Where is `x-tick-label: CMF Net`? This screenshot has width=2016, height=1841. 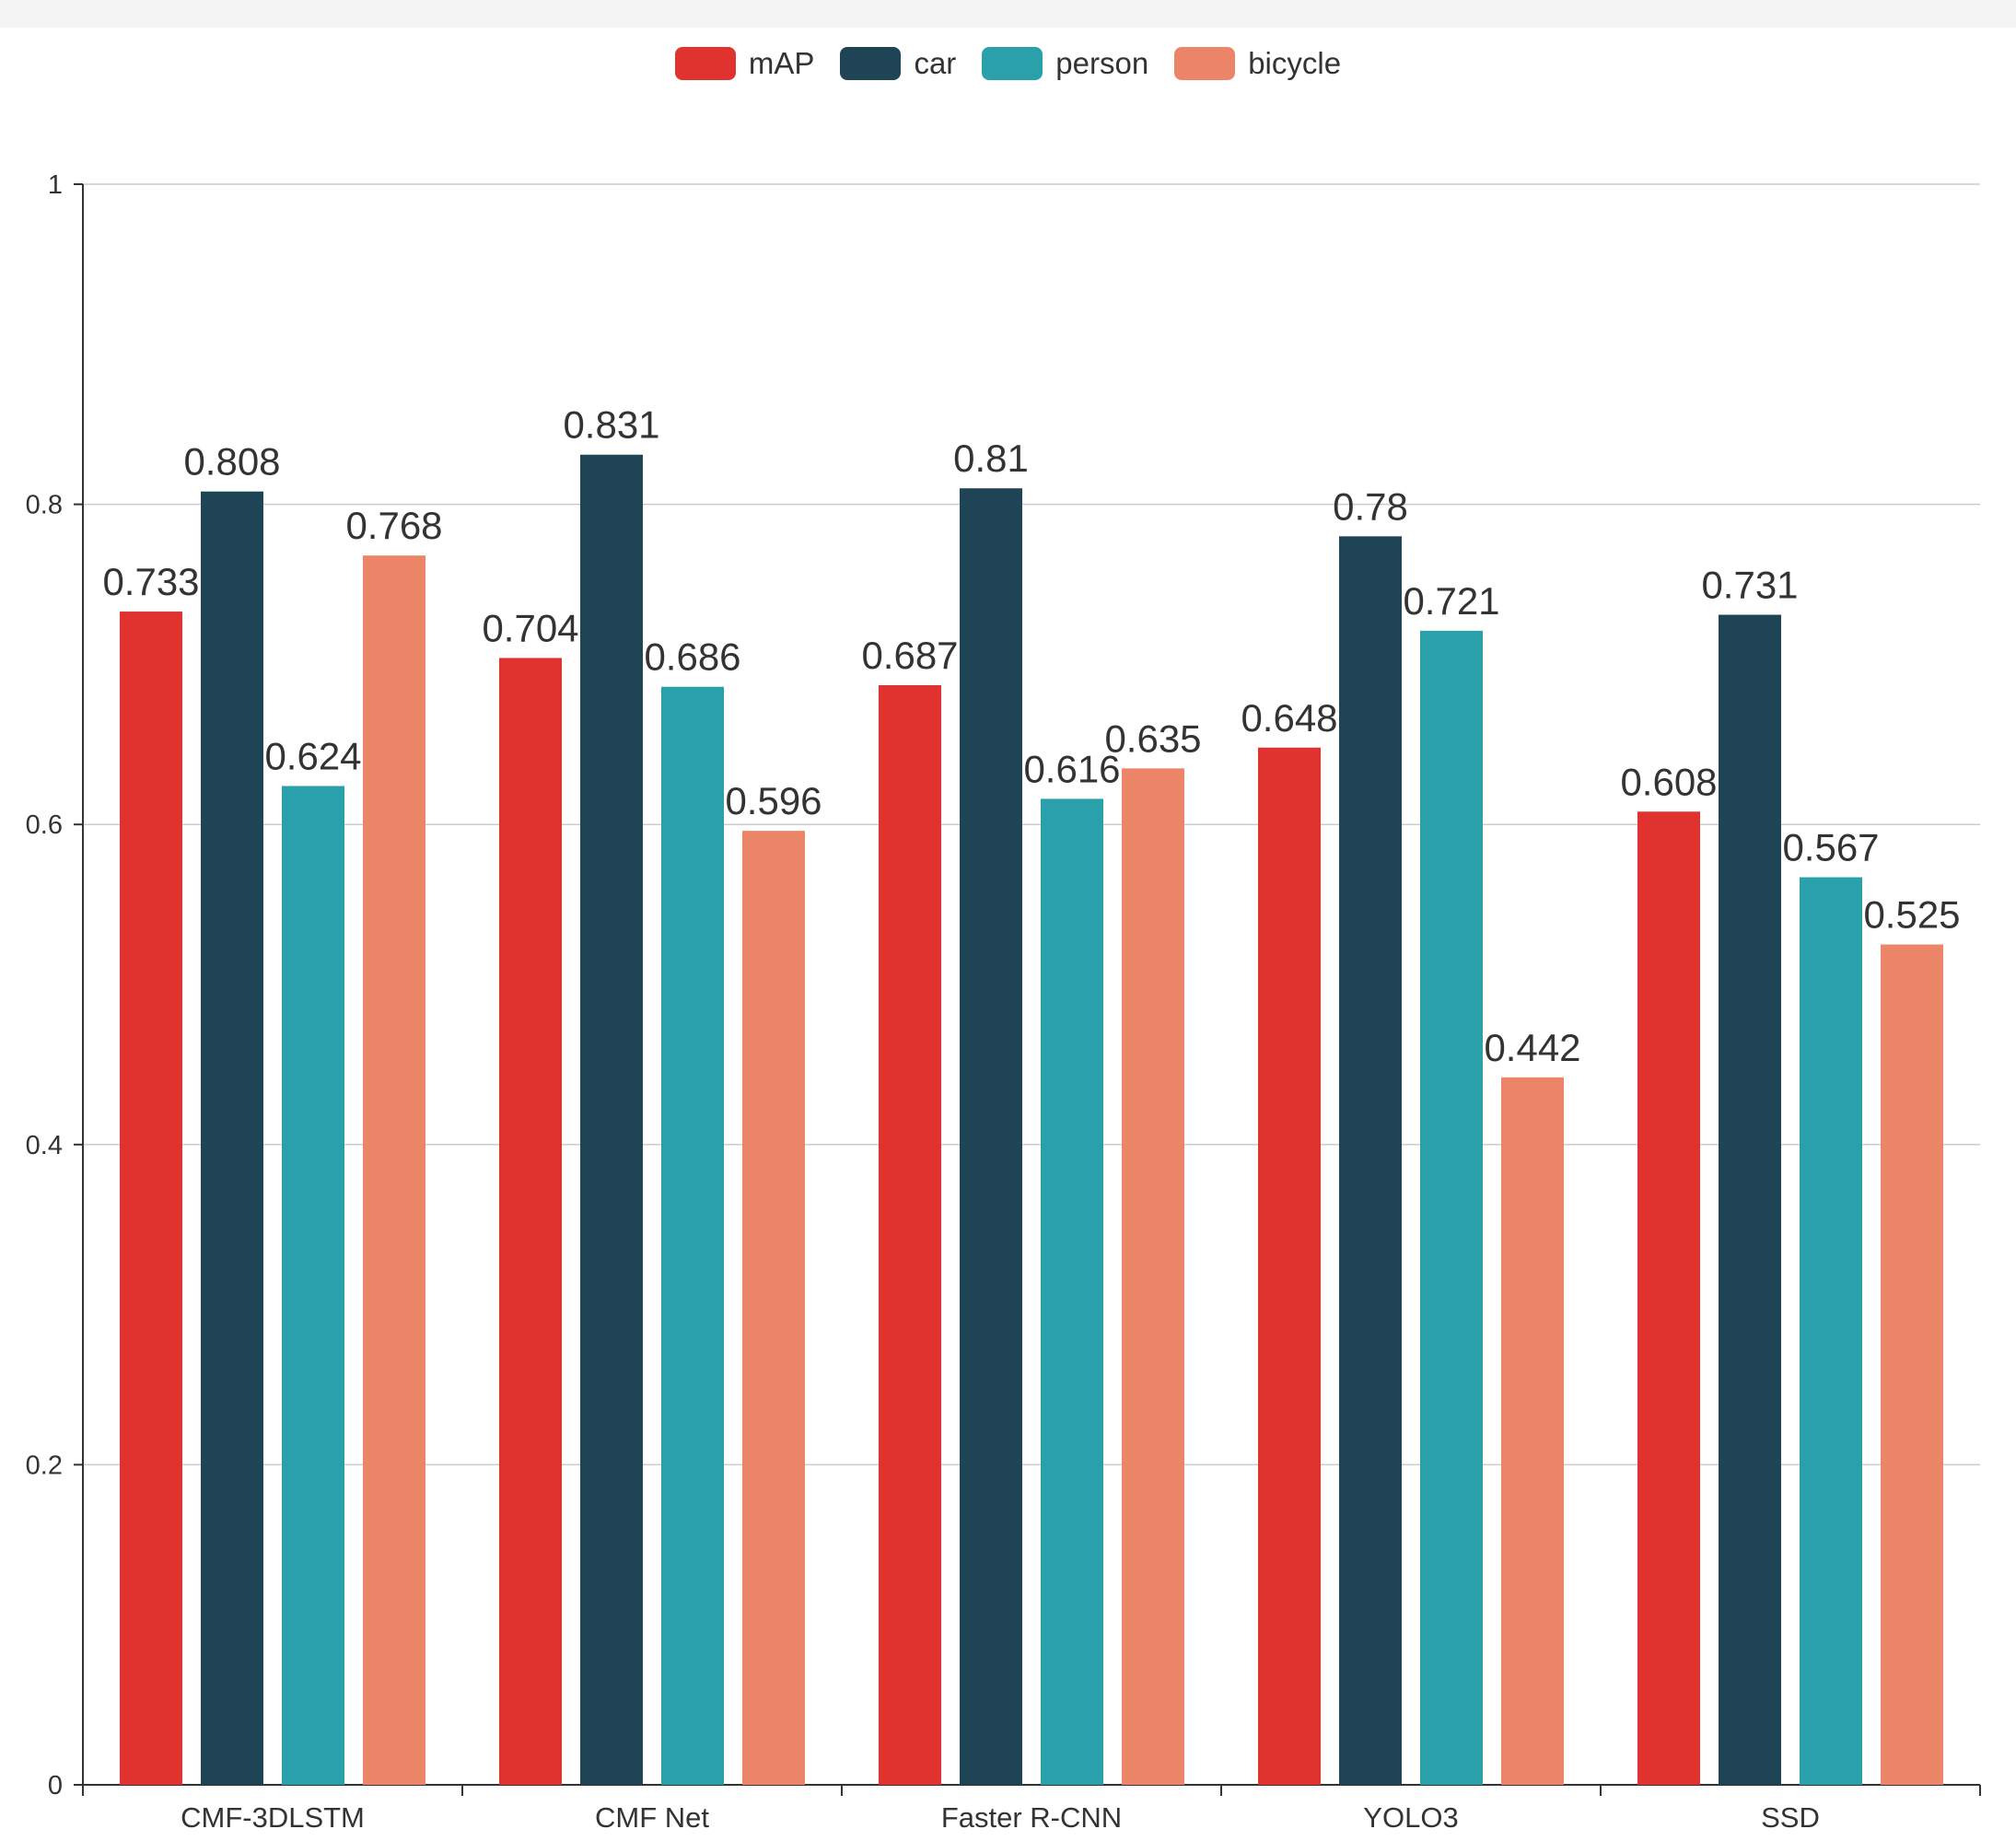
x-tick-label: CMF Net is located at coordinates (652, 1817).